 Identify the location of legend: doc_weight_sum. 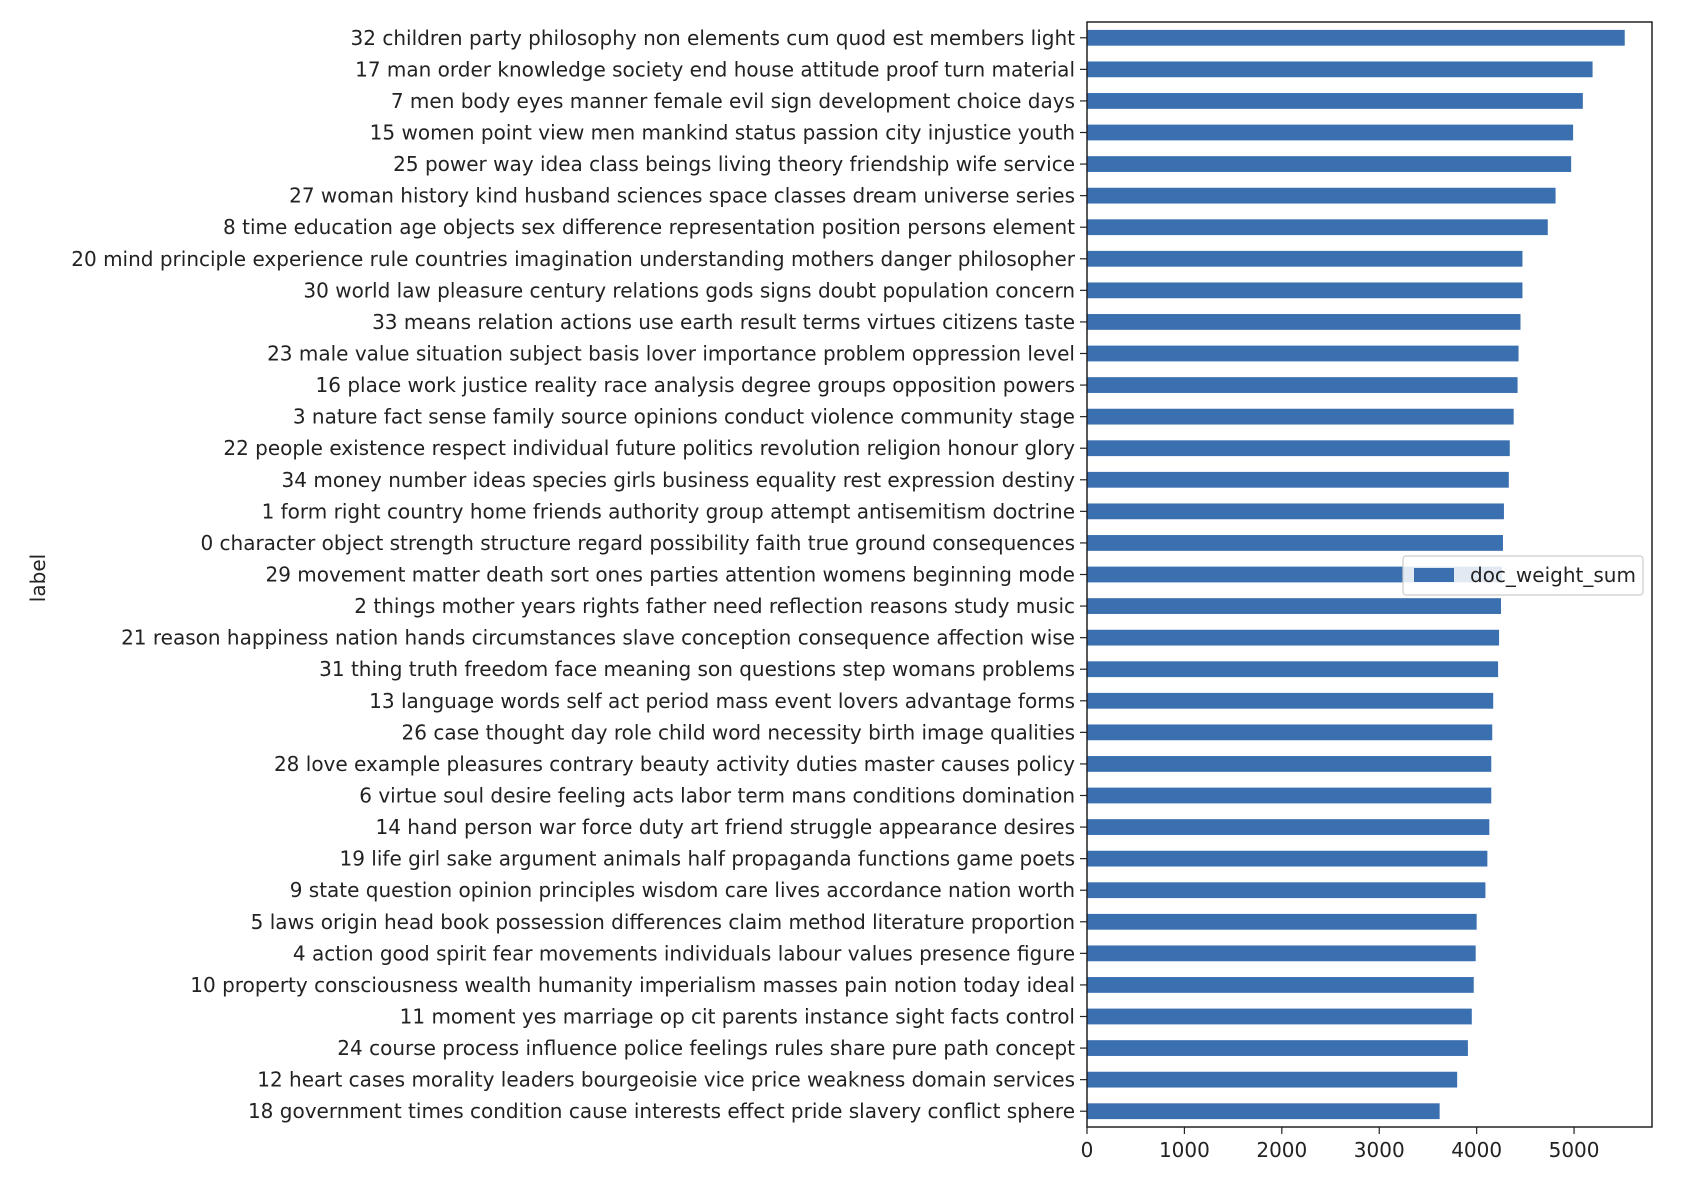
(1523, 575).